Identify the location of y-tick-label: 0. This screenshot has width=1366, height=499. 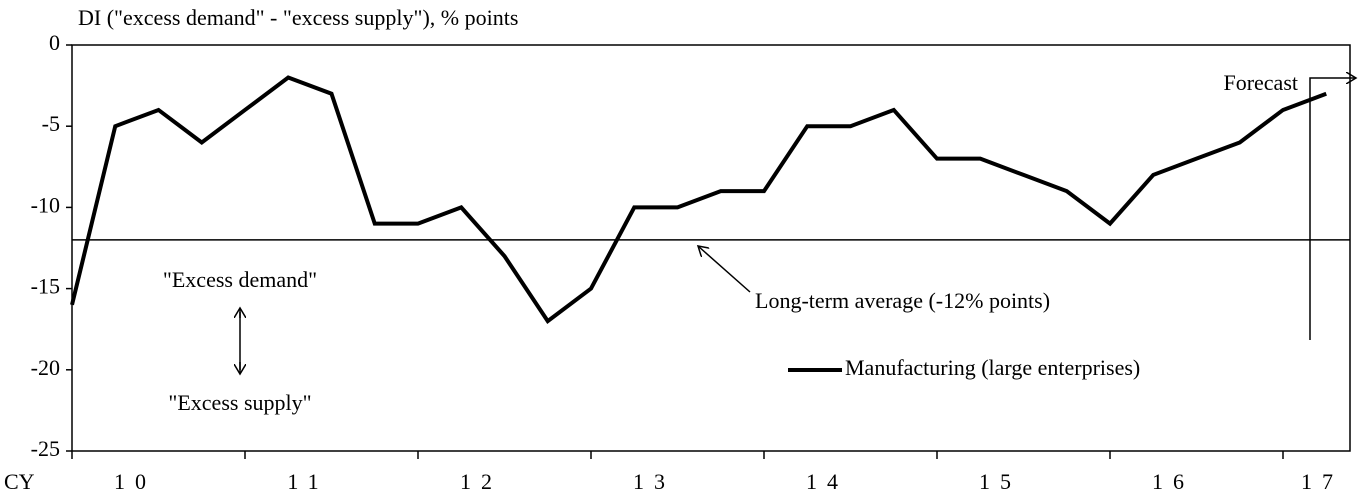
(54, 42).